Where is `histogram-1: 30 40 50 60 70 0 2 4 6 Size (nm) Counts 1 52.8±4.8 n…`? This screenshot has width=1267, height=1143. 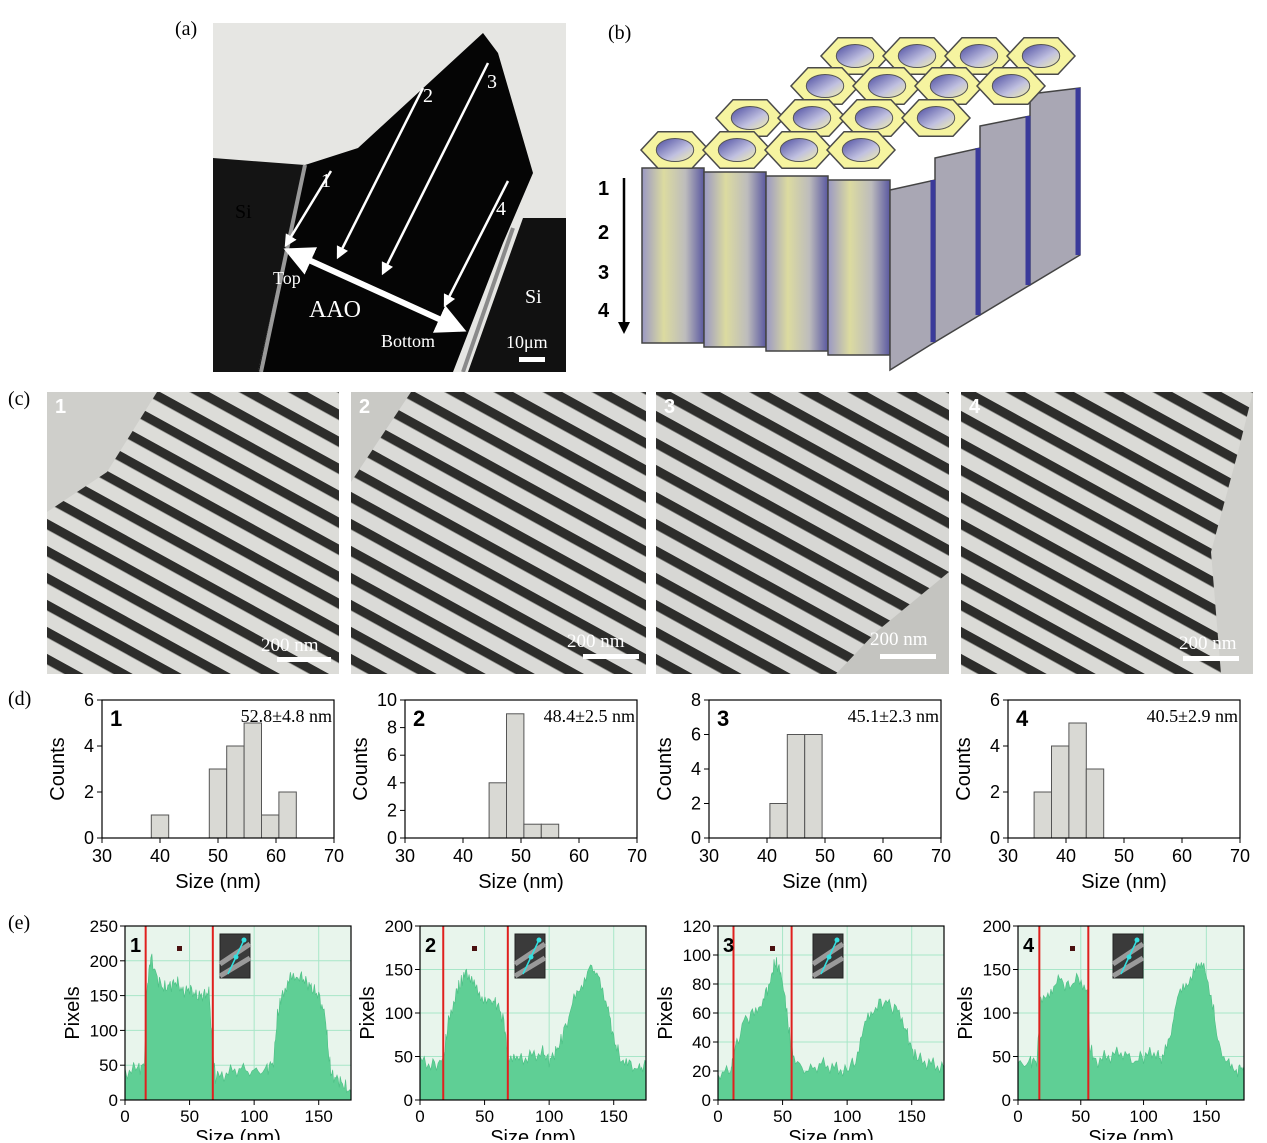 histogram-1: 30 40 50 60 70 0 2 4 6 Size (nm) Counts 1 52.8±4.8 n… is located at coordinates (195, 791).